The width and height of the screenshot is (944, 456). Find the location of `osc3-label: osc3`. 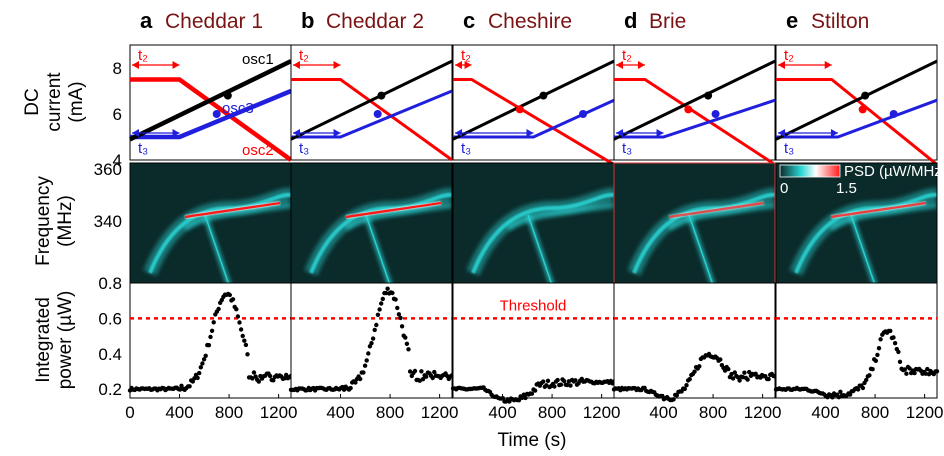

osc3-label: osc3 is located at coordinates (238, 108).